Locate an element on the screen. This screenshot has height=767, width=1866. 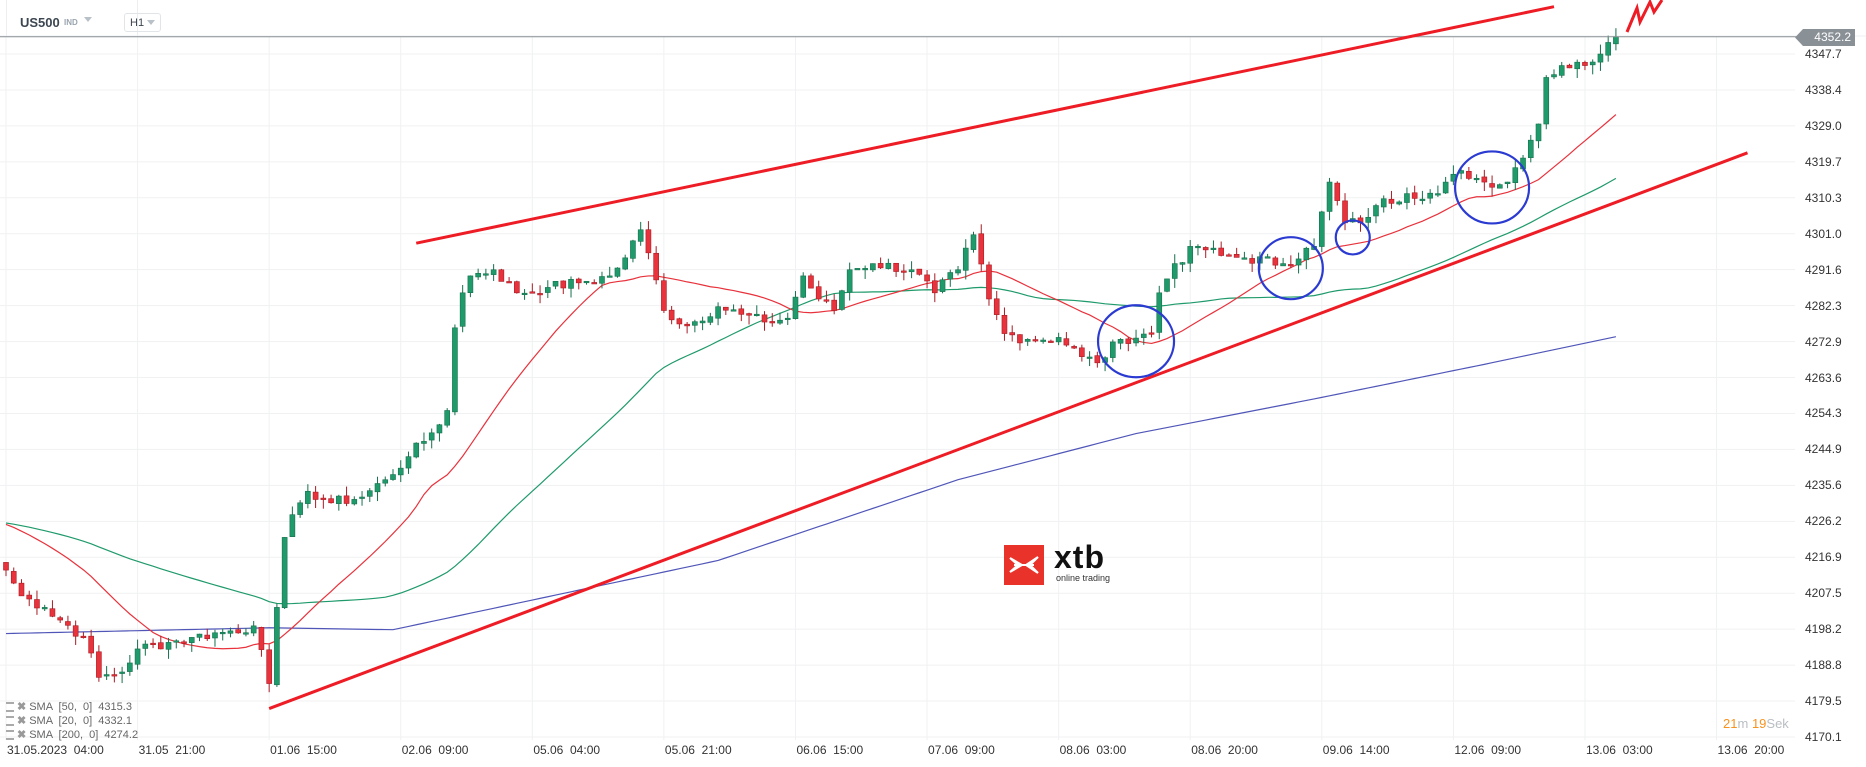
x-tick-label: 13.06 03:00 is located at coordinates (1619, 750).